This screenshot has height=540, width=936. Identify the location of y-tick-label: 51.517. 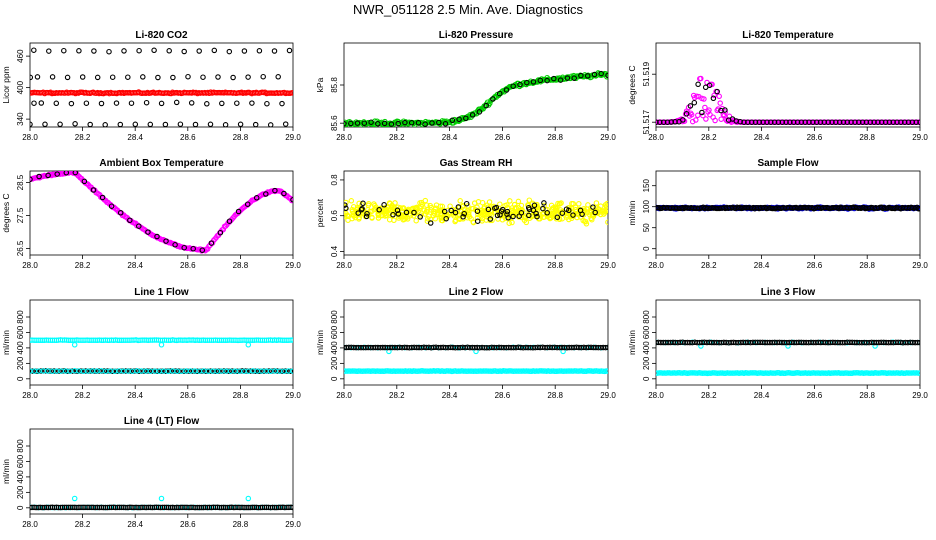
(646, 121).